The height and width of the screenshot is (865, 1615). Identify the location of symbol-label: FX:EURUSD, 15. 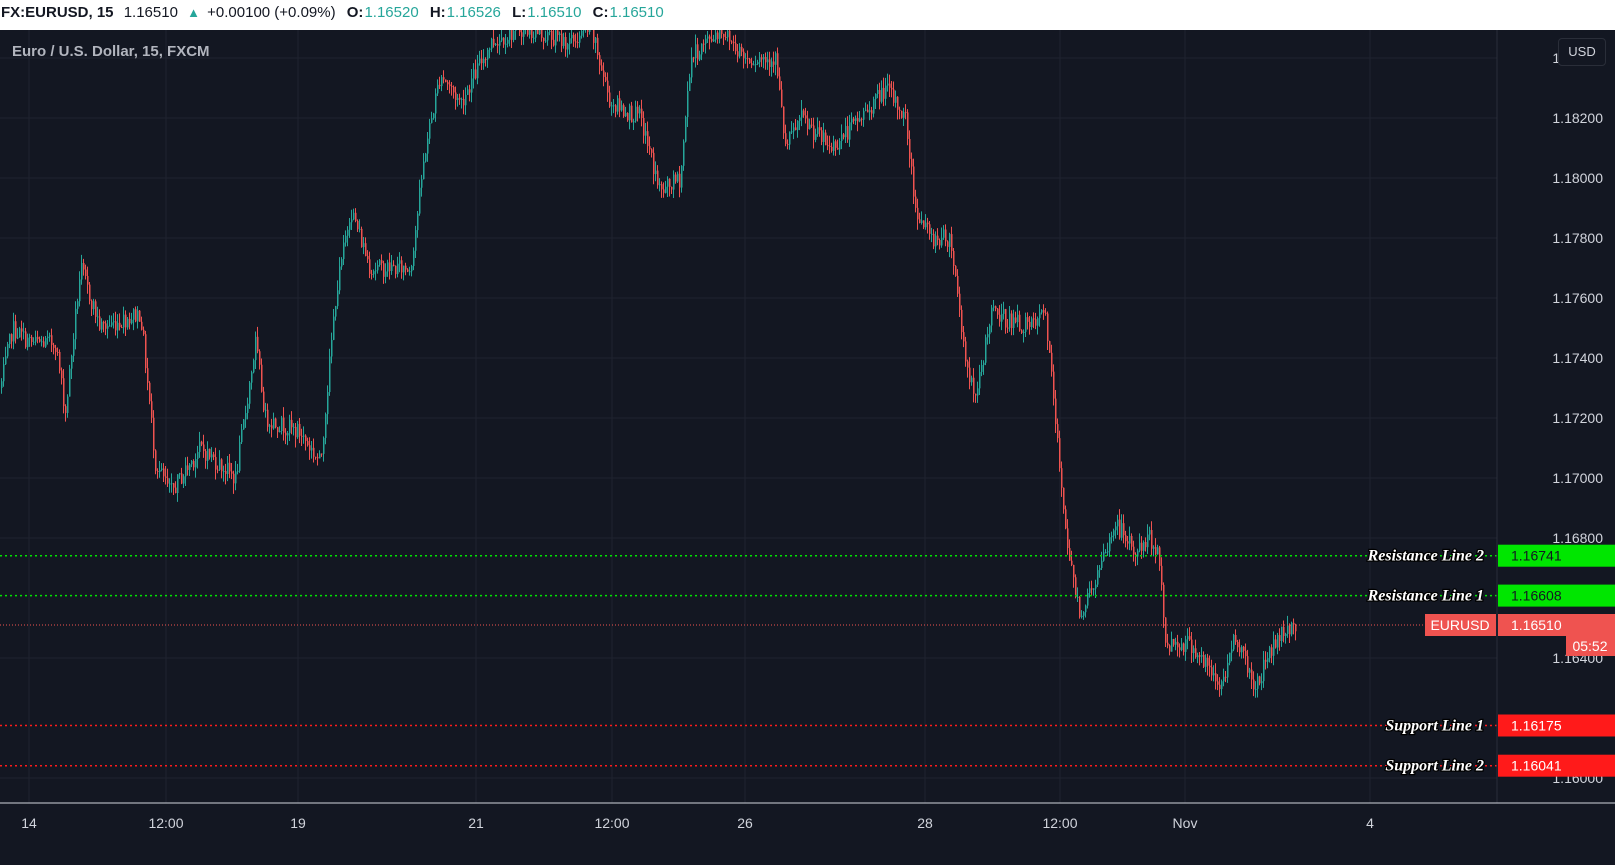
(57, 12).